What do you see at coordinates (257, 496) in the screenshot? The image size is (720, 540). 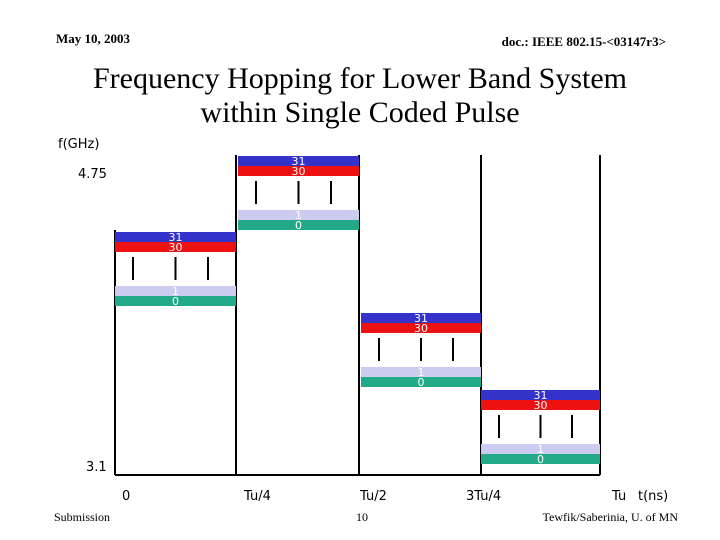 I see `x-tick-quarter: Tu/4` at bounding box center [257, 496].